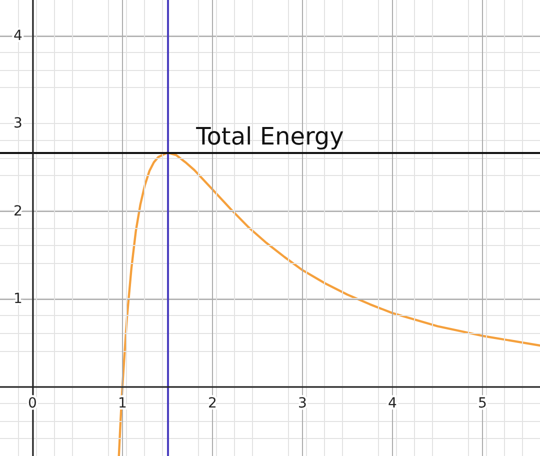 Image resolution: width=540 pixels, height=456 pixels. I want to click on ref-line-label: Total Energy, so click(269, 136).